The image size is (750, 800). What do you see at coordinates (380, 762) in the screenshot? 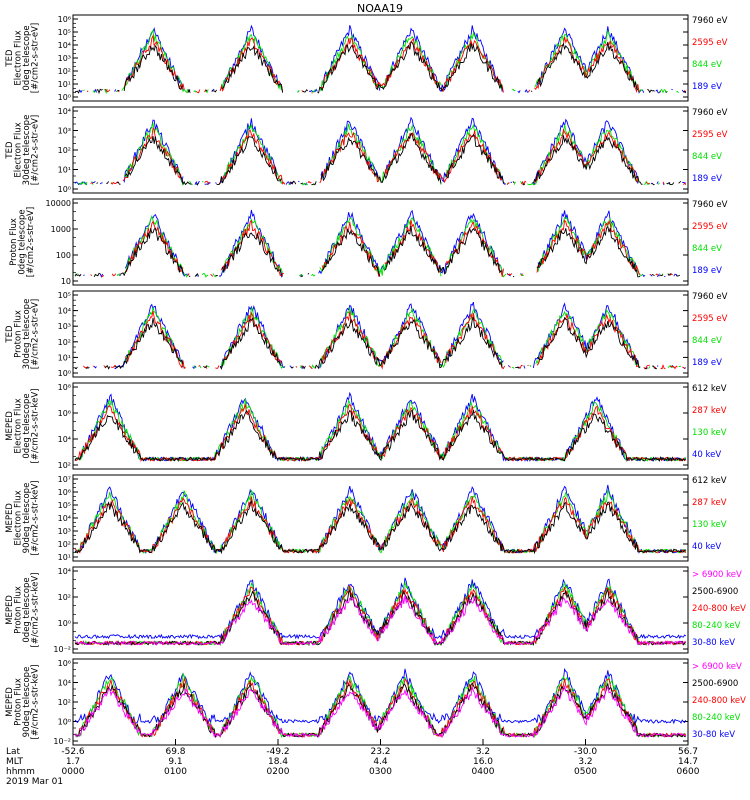
I see `x-tick-label: 4.4` at bounding box center [380, 762].